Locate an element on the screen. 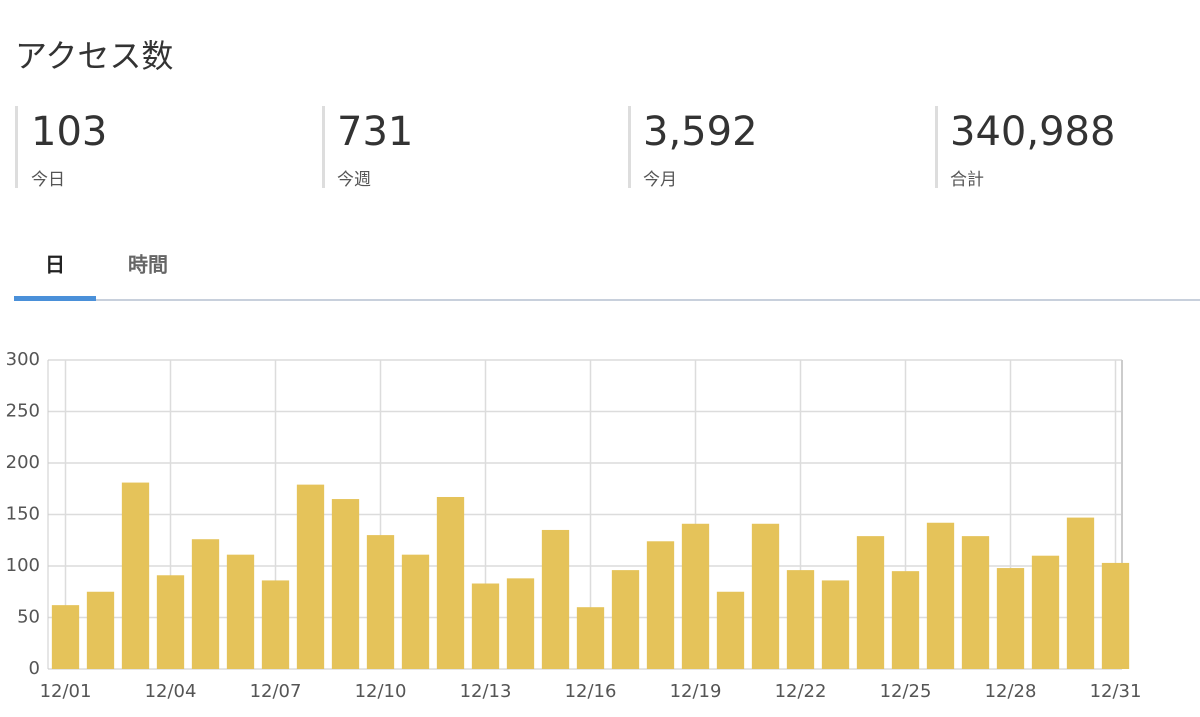 The height and width of the screenshot is (717, 1200). stat-value: 3,592 is located at coordinates (700, 132).